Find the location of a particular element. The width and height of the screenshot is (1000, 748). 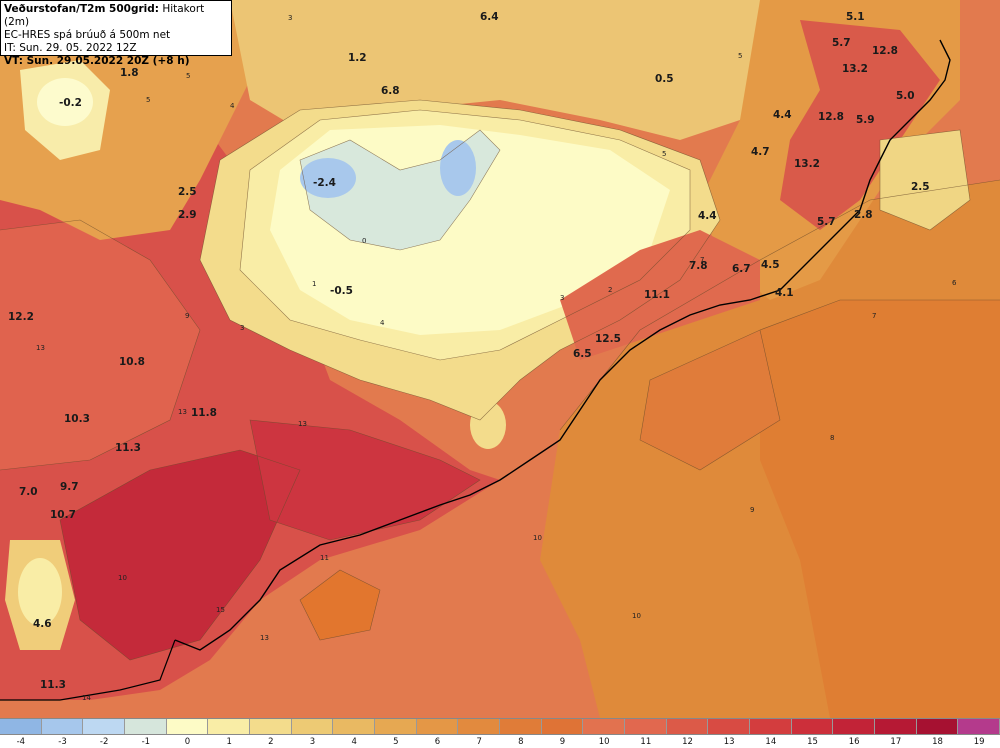

map-label: 2.9 is located at coordinates (187, 215).